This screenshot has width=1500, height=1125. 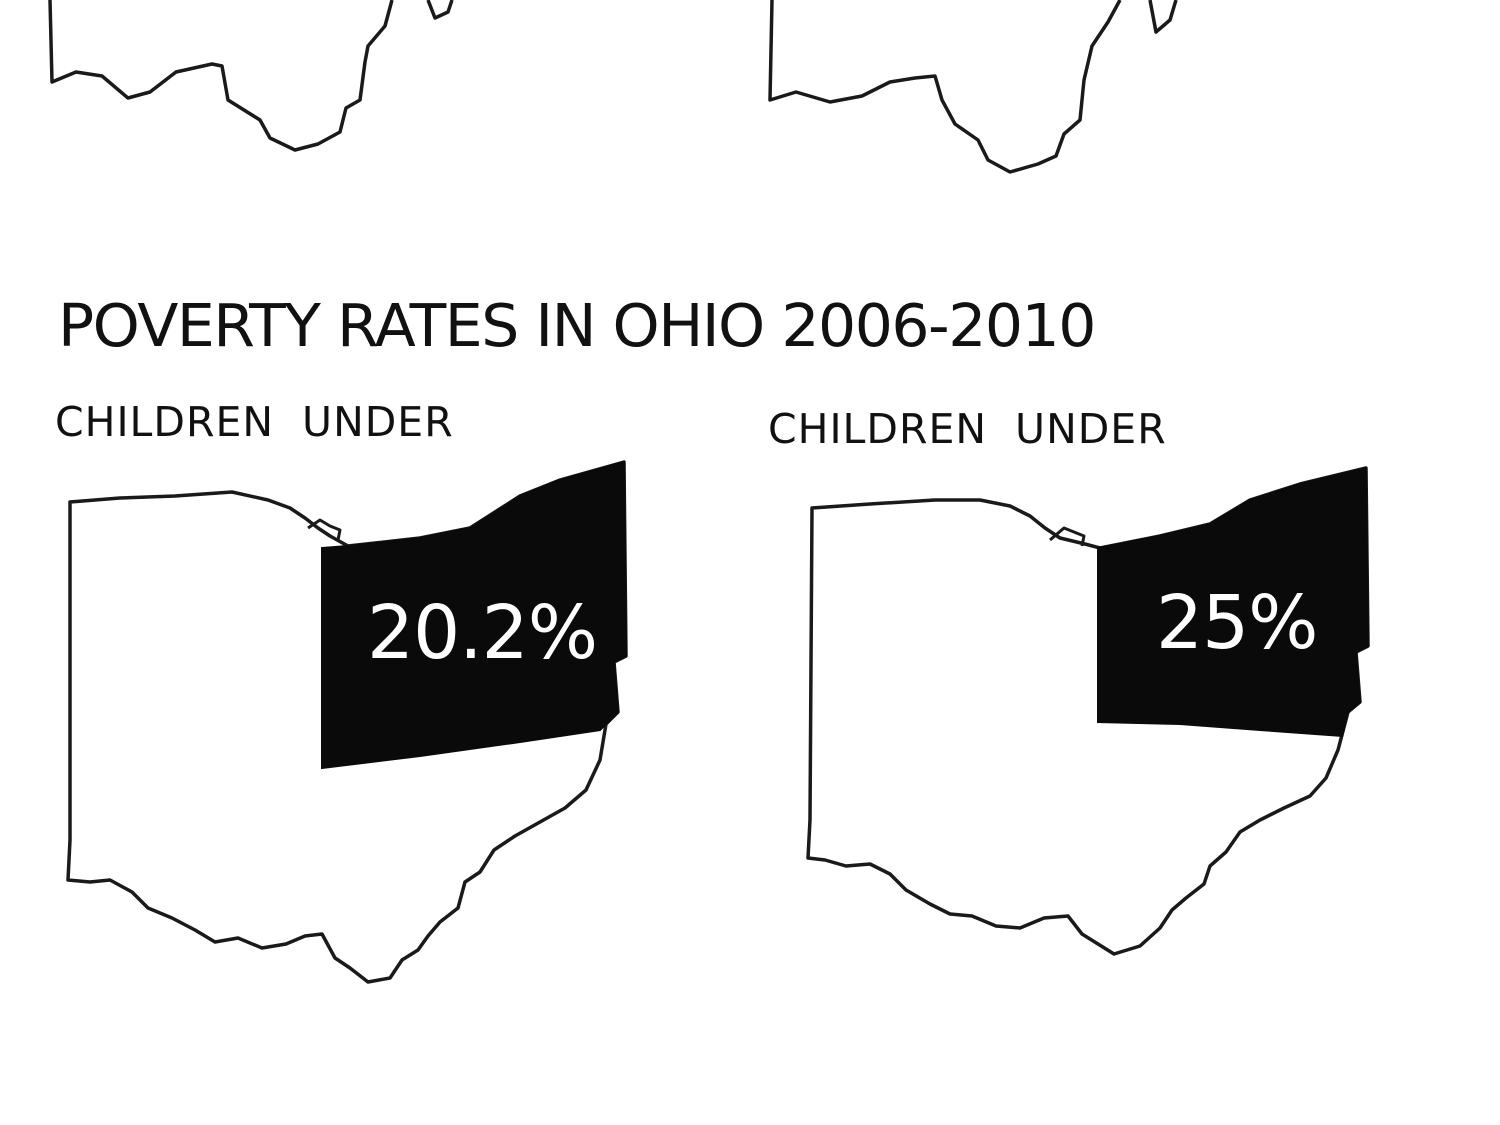 I want to click on ohio-region-right, so click(x=1233, y=602).